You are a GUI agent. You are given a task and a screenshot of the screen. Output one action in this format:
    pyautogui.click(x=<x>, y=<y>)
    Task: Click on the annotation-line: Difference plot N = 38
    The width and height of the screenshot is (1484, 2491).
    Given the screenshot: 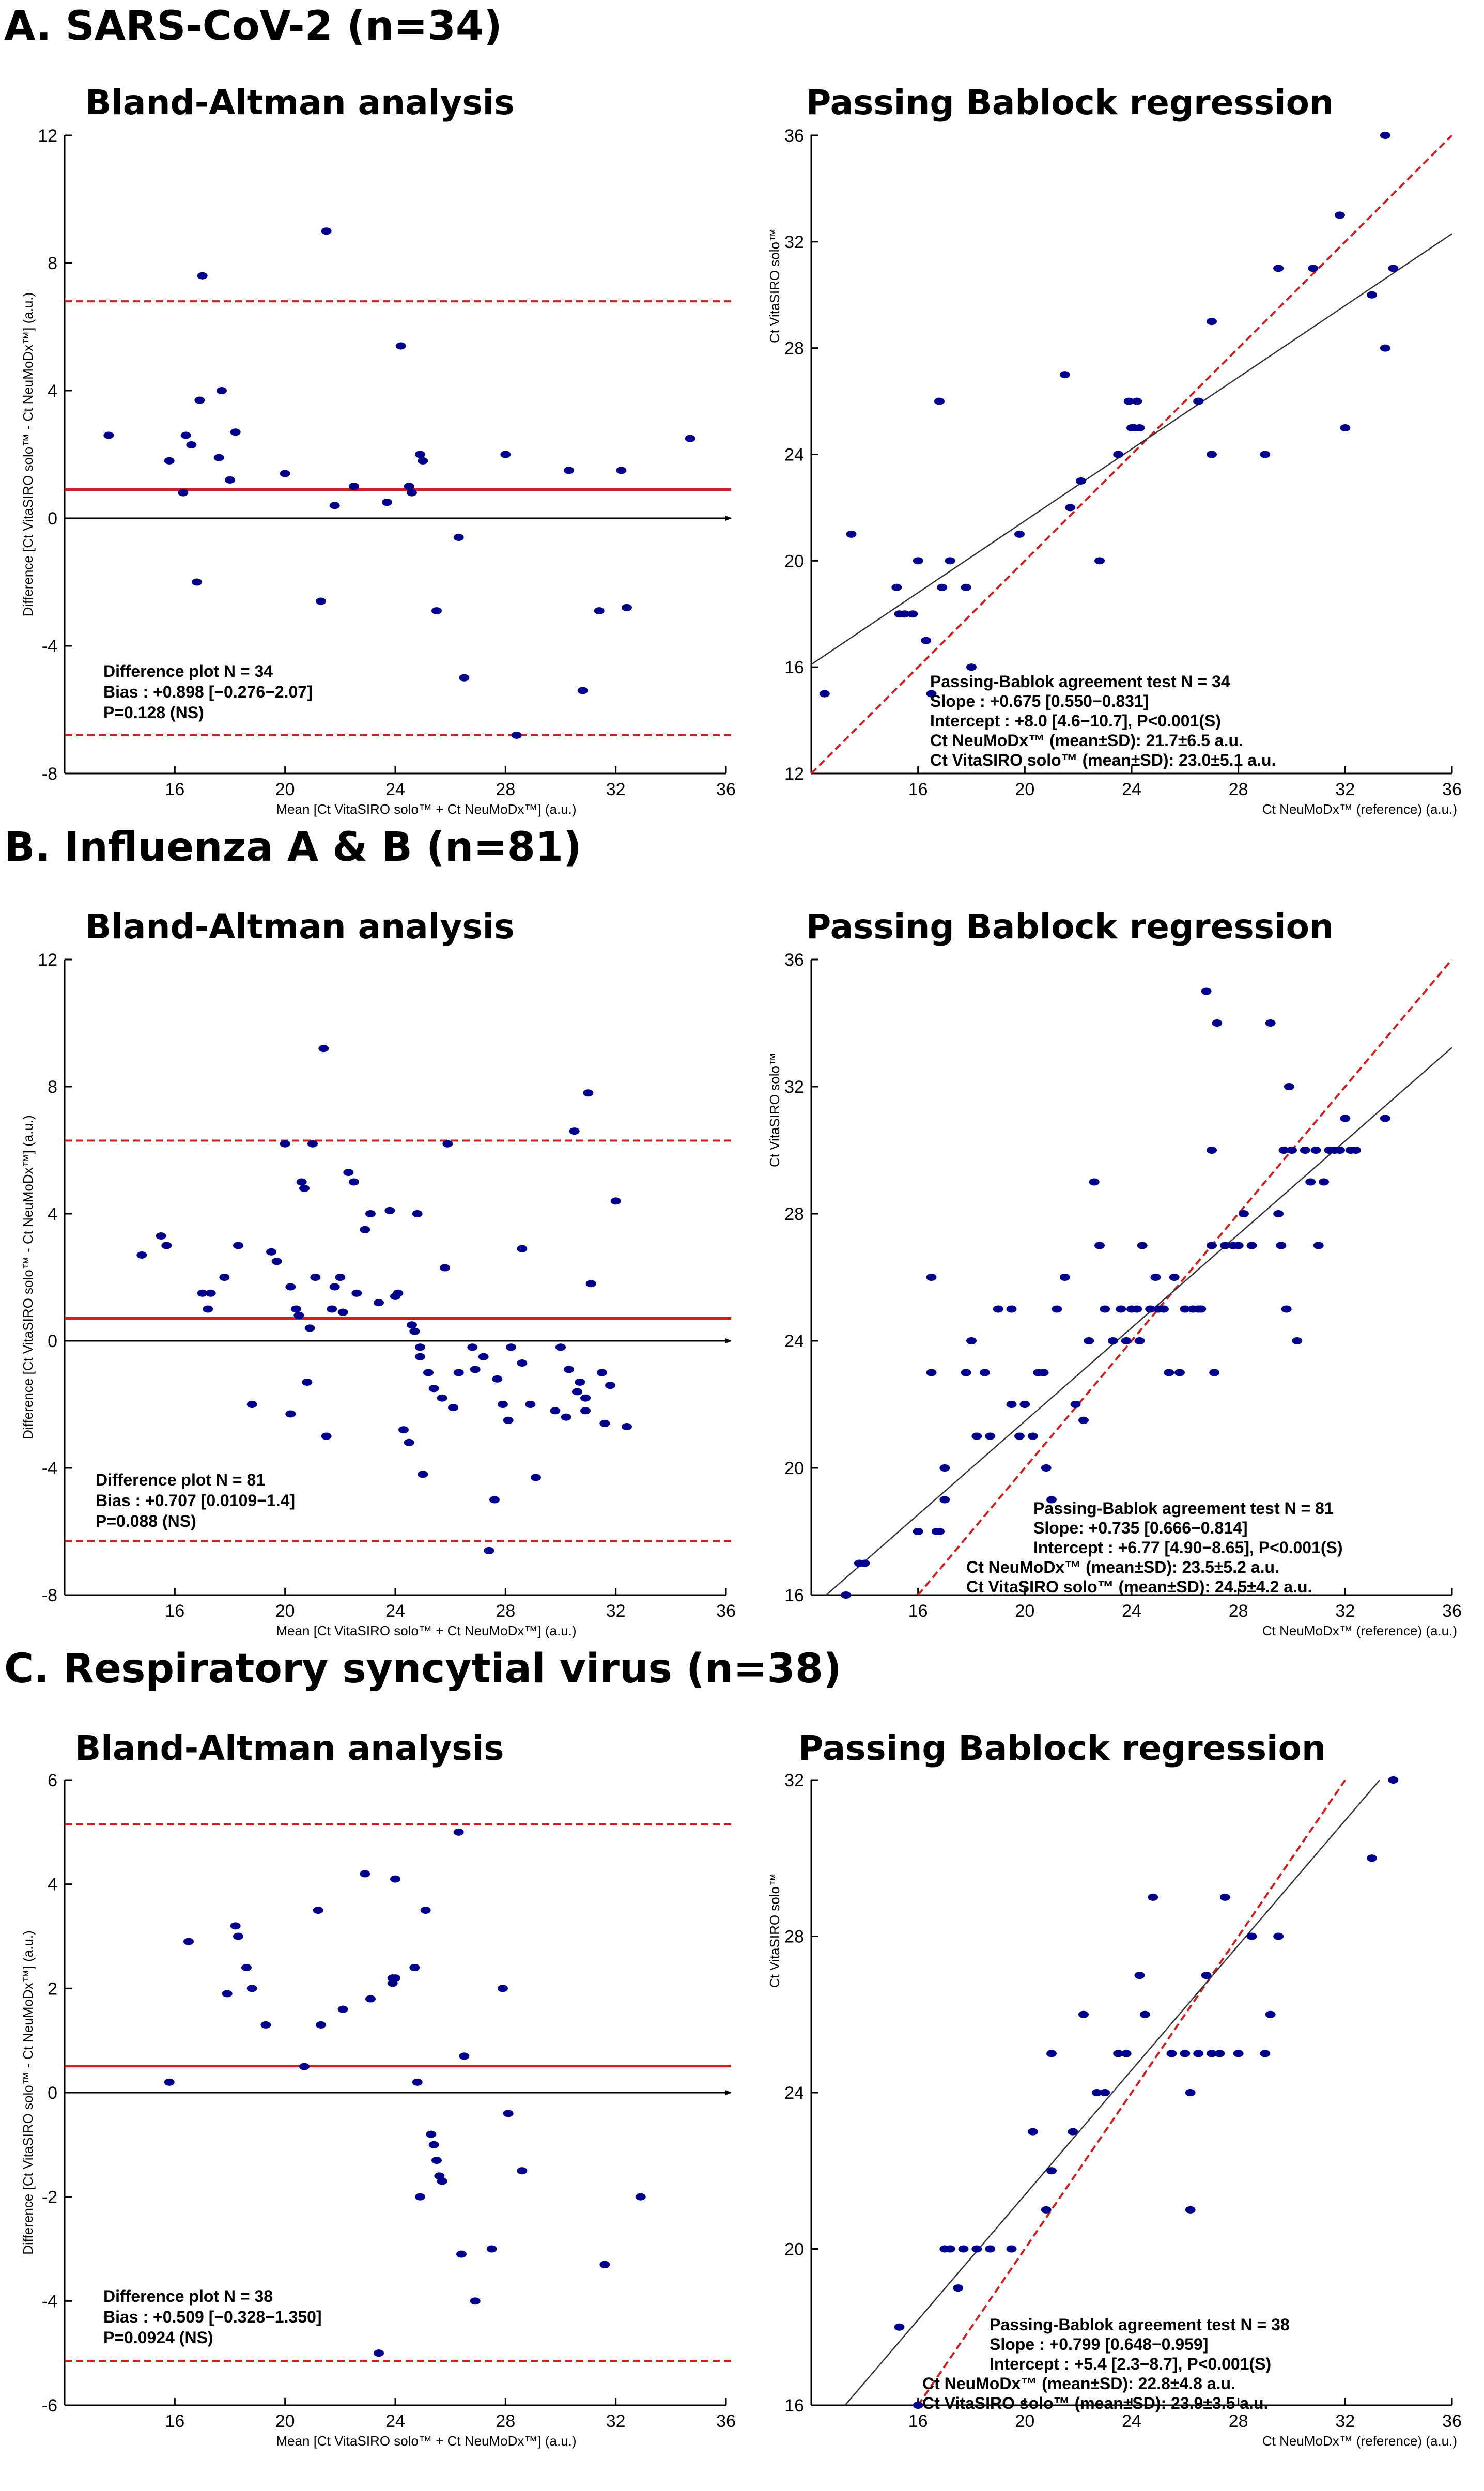 What is the action you would take?
    pyautogui.click(x=188, y=2296)
    